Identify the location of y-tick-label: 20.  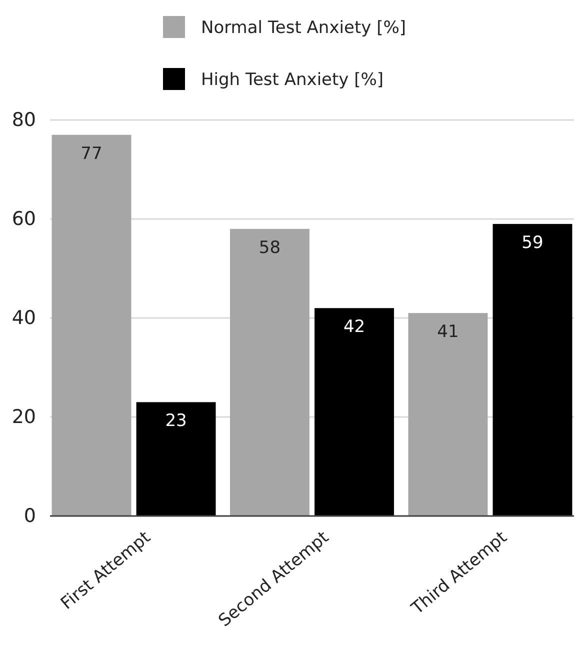
(24, 417).